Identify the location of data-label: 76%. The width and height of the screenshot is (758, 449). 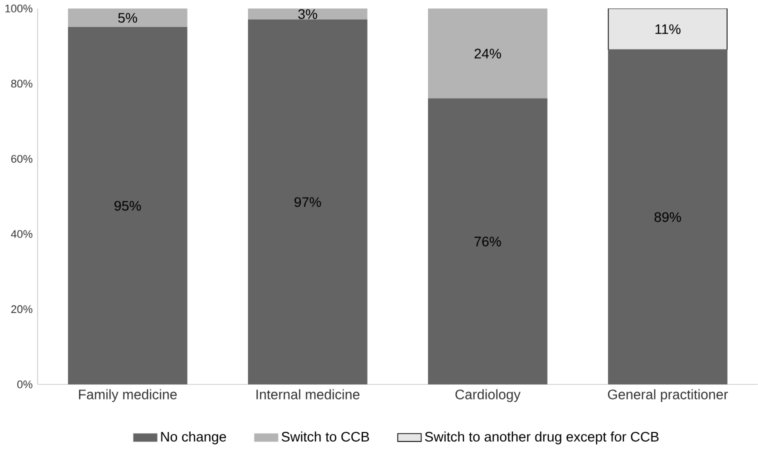
(487, 241).